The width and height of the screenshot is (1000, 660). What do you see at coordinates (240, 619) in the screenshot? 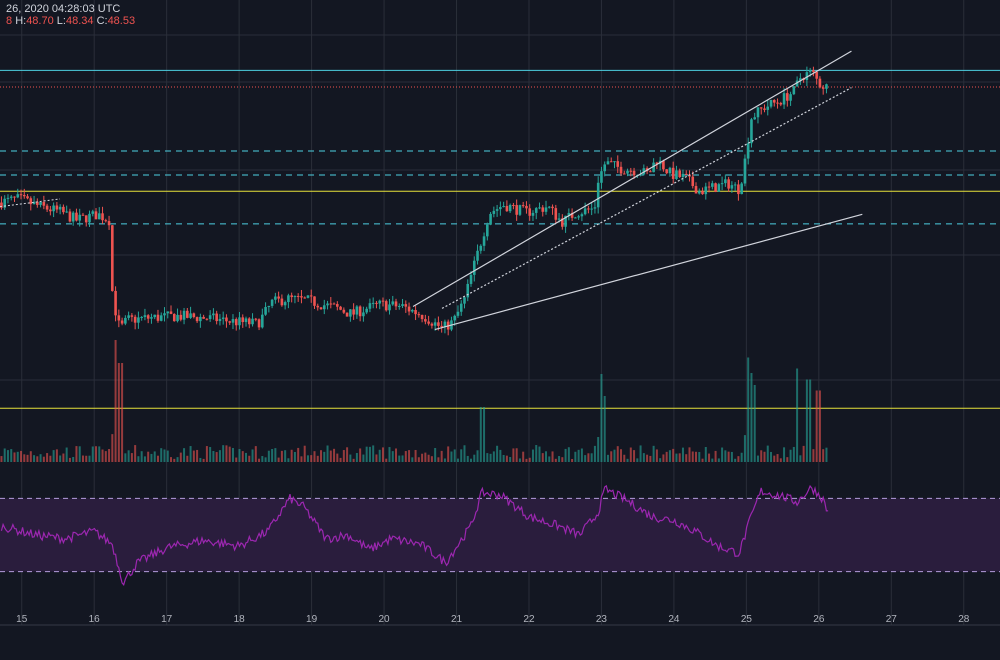
I see `x-tick-label-18: 18` at bounding box center [240, 619].